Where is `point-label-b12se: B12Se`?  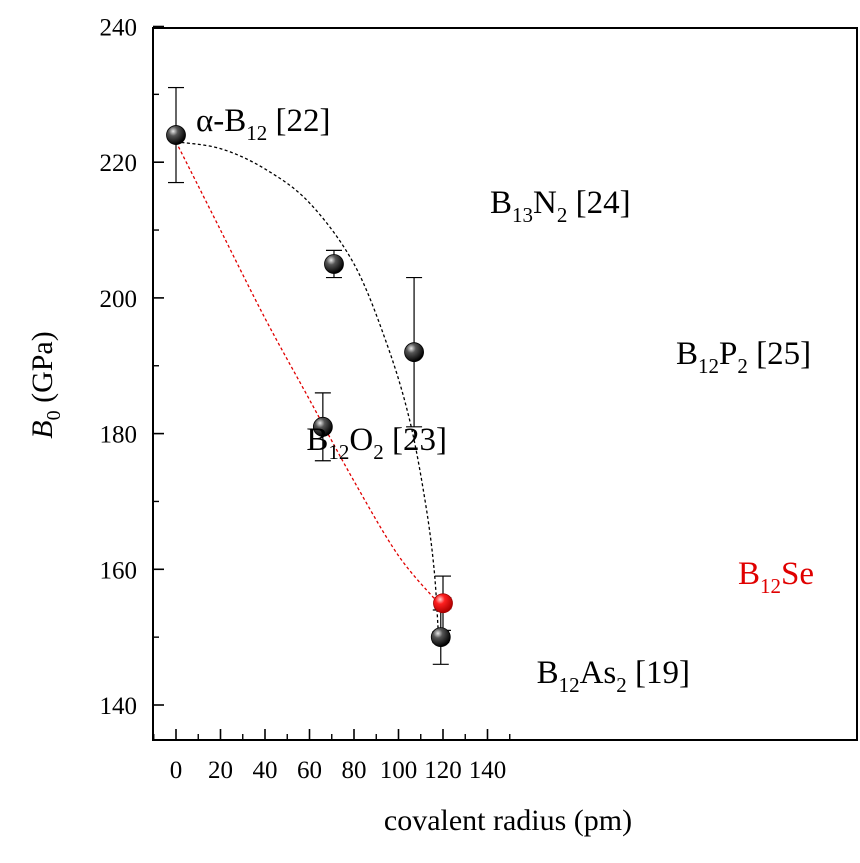
point-label-b12se: B12Se is located at coordinates (776, 577).